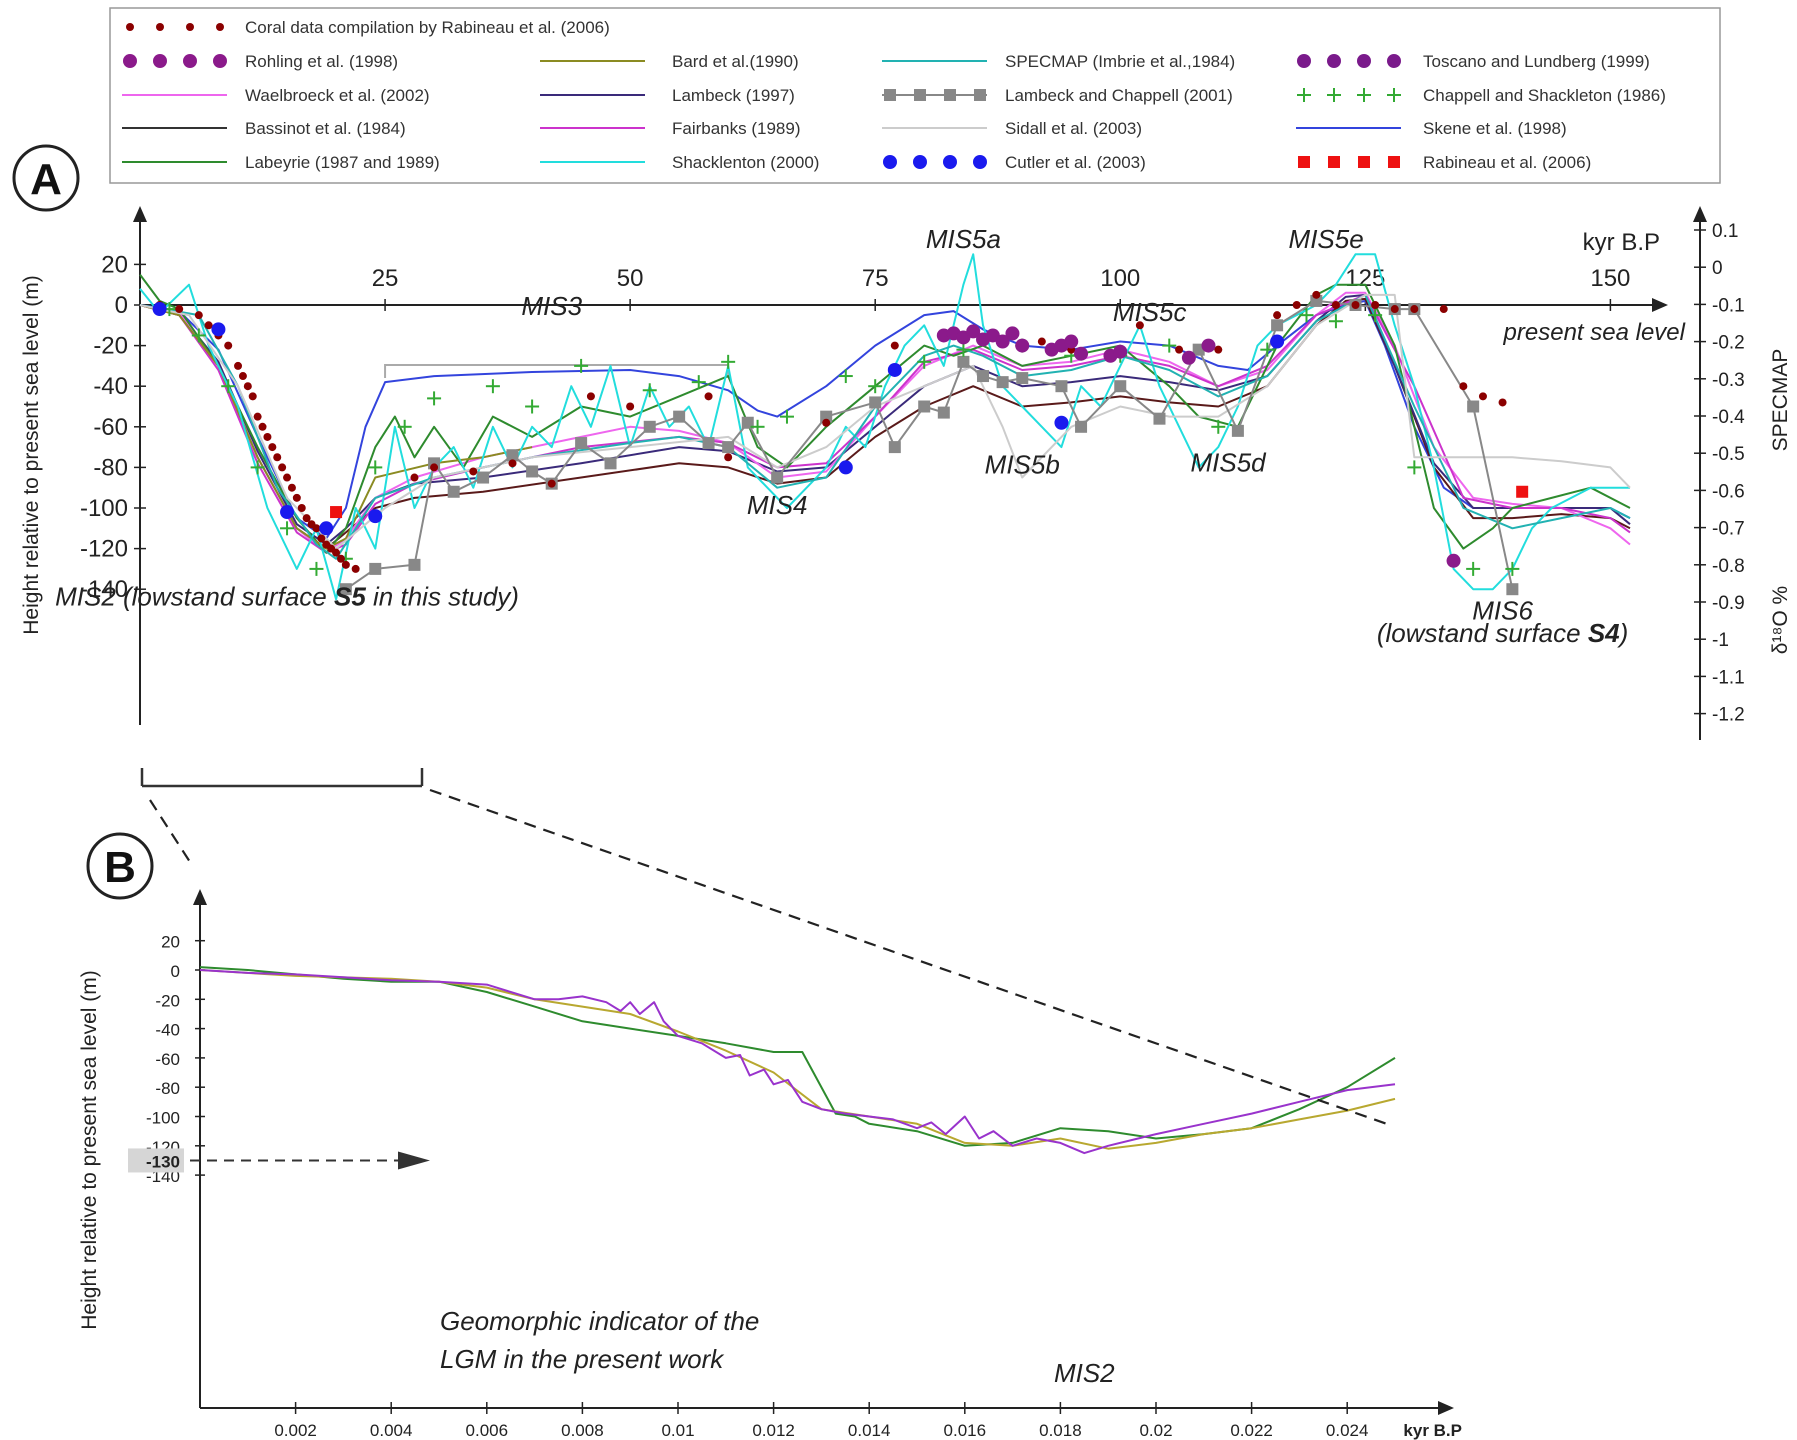 The width and height of the screenshot is (1797, 1440). What do you see at coordinates (1660, 305) in the screenshot?
I see `panel-a-x-axis-arrow` at bounding box center [1660, 305].